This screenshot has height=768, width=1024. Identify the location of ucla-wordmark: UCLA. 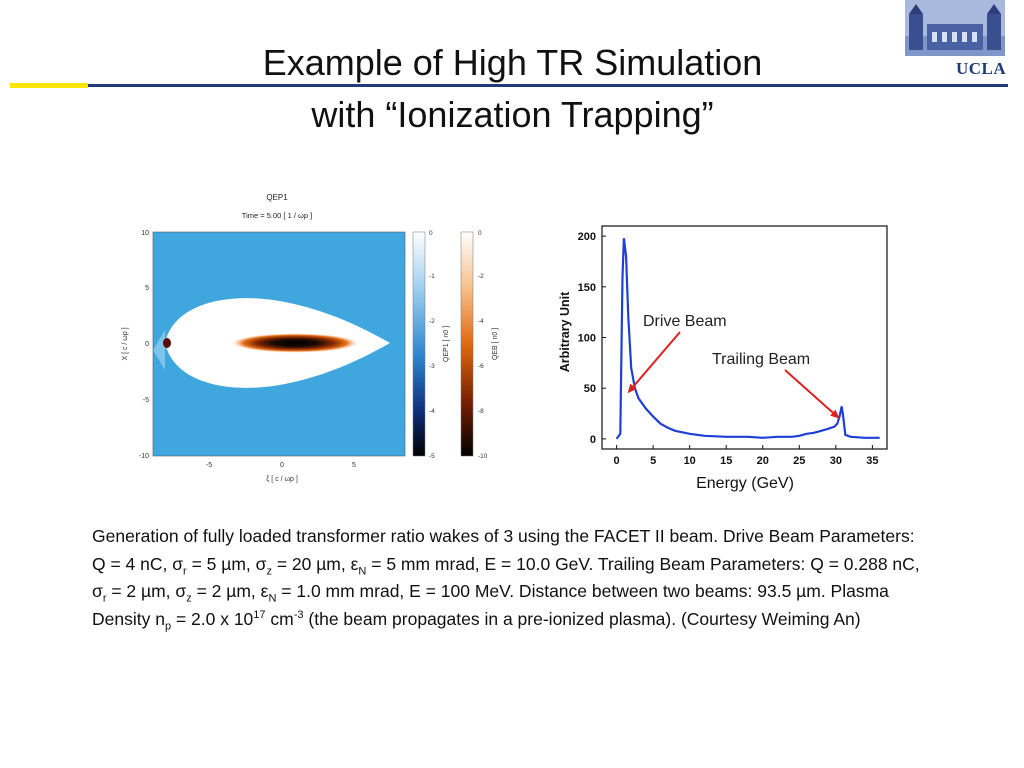
(981, 68).